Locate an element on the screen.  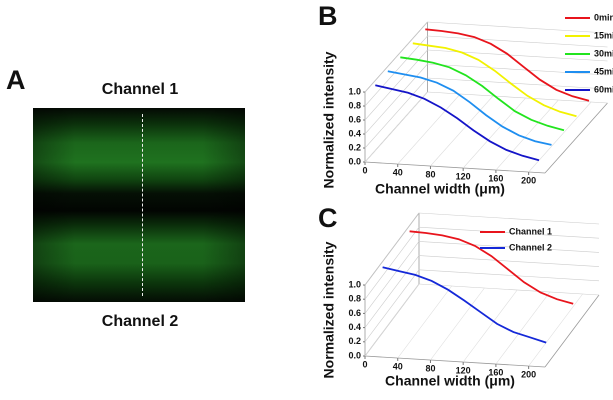
legend-label: Channel 1 is located at coordinates (530, 231).